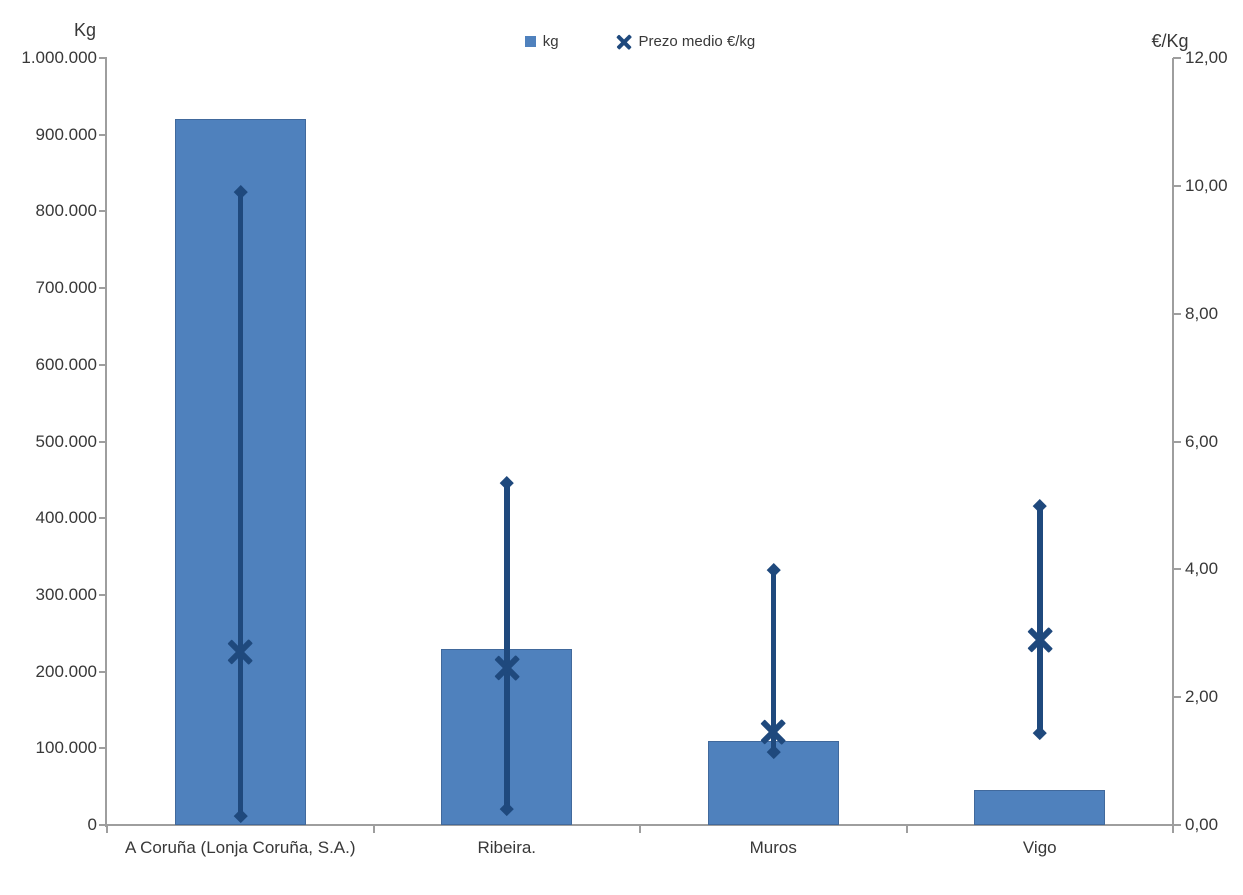  What do you see at coordinates (1202, 697) in the screenshot?
I see `right-axis-tick-label: 2,00` at bounding box center [1202, 697].